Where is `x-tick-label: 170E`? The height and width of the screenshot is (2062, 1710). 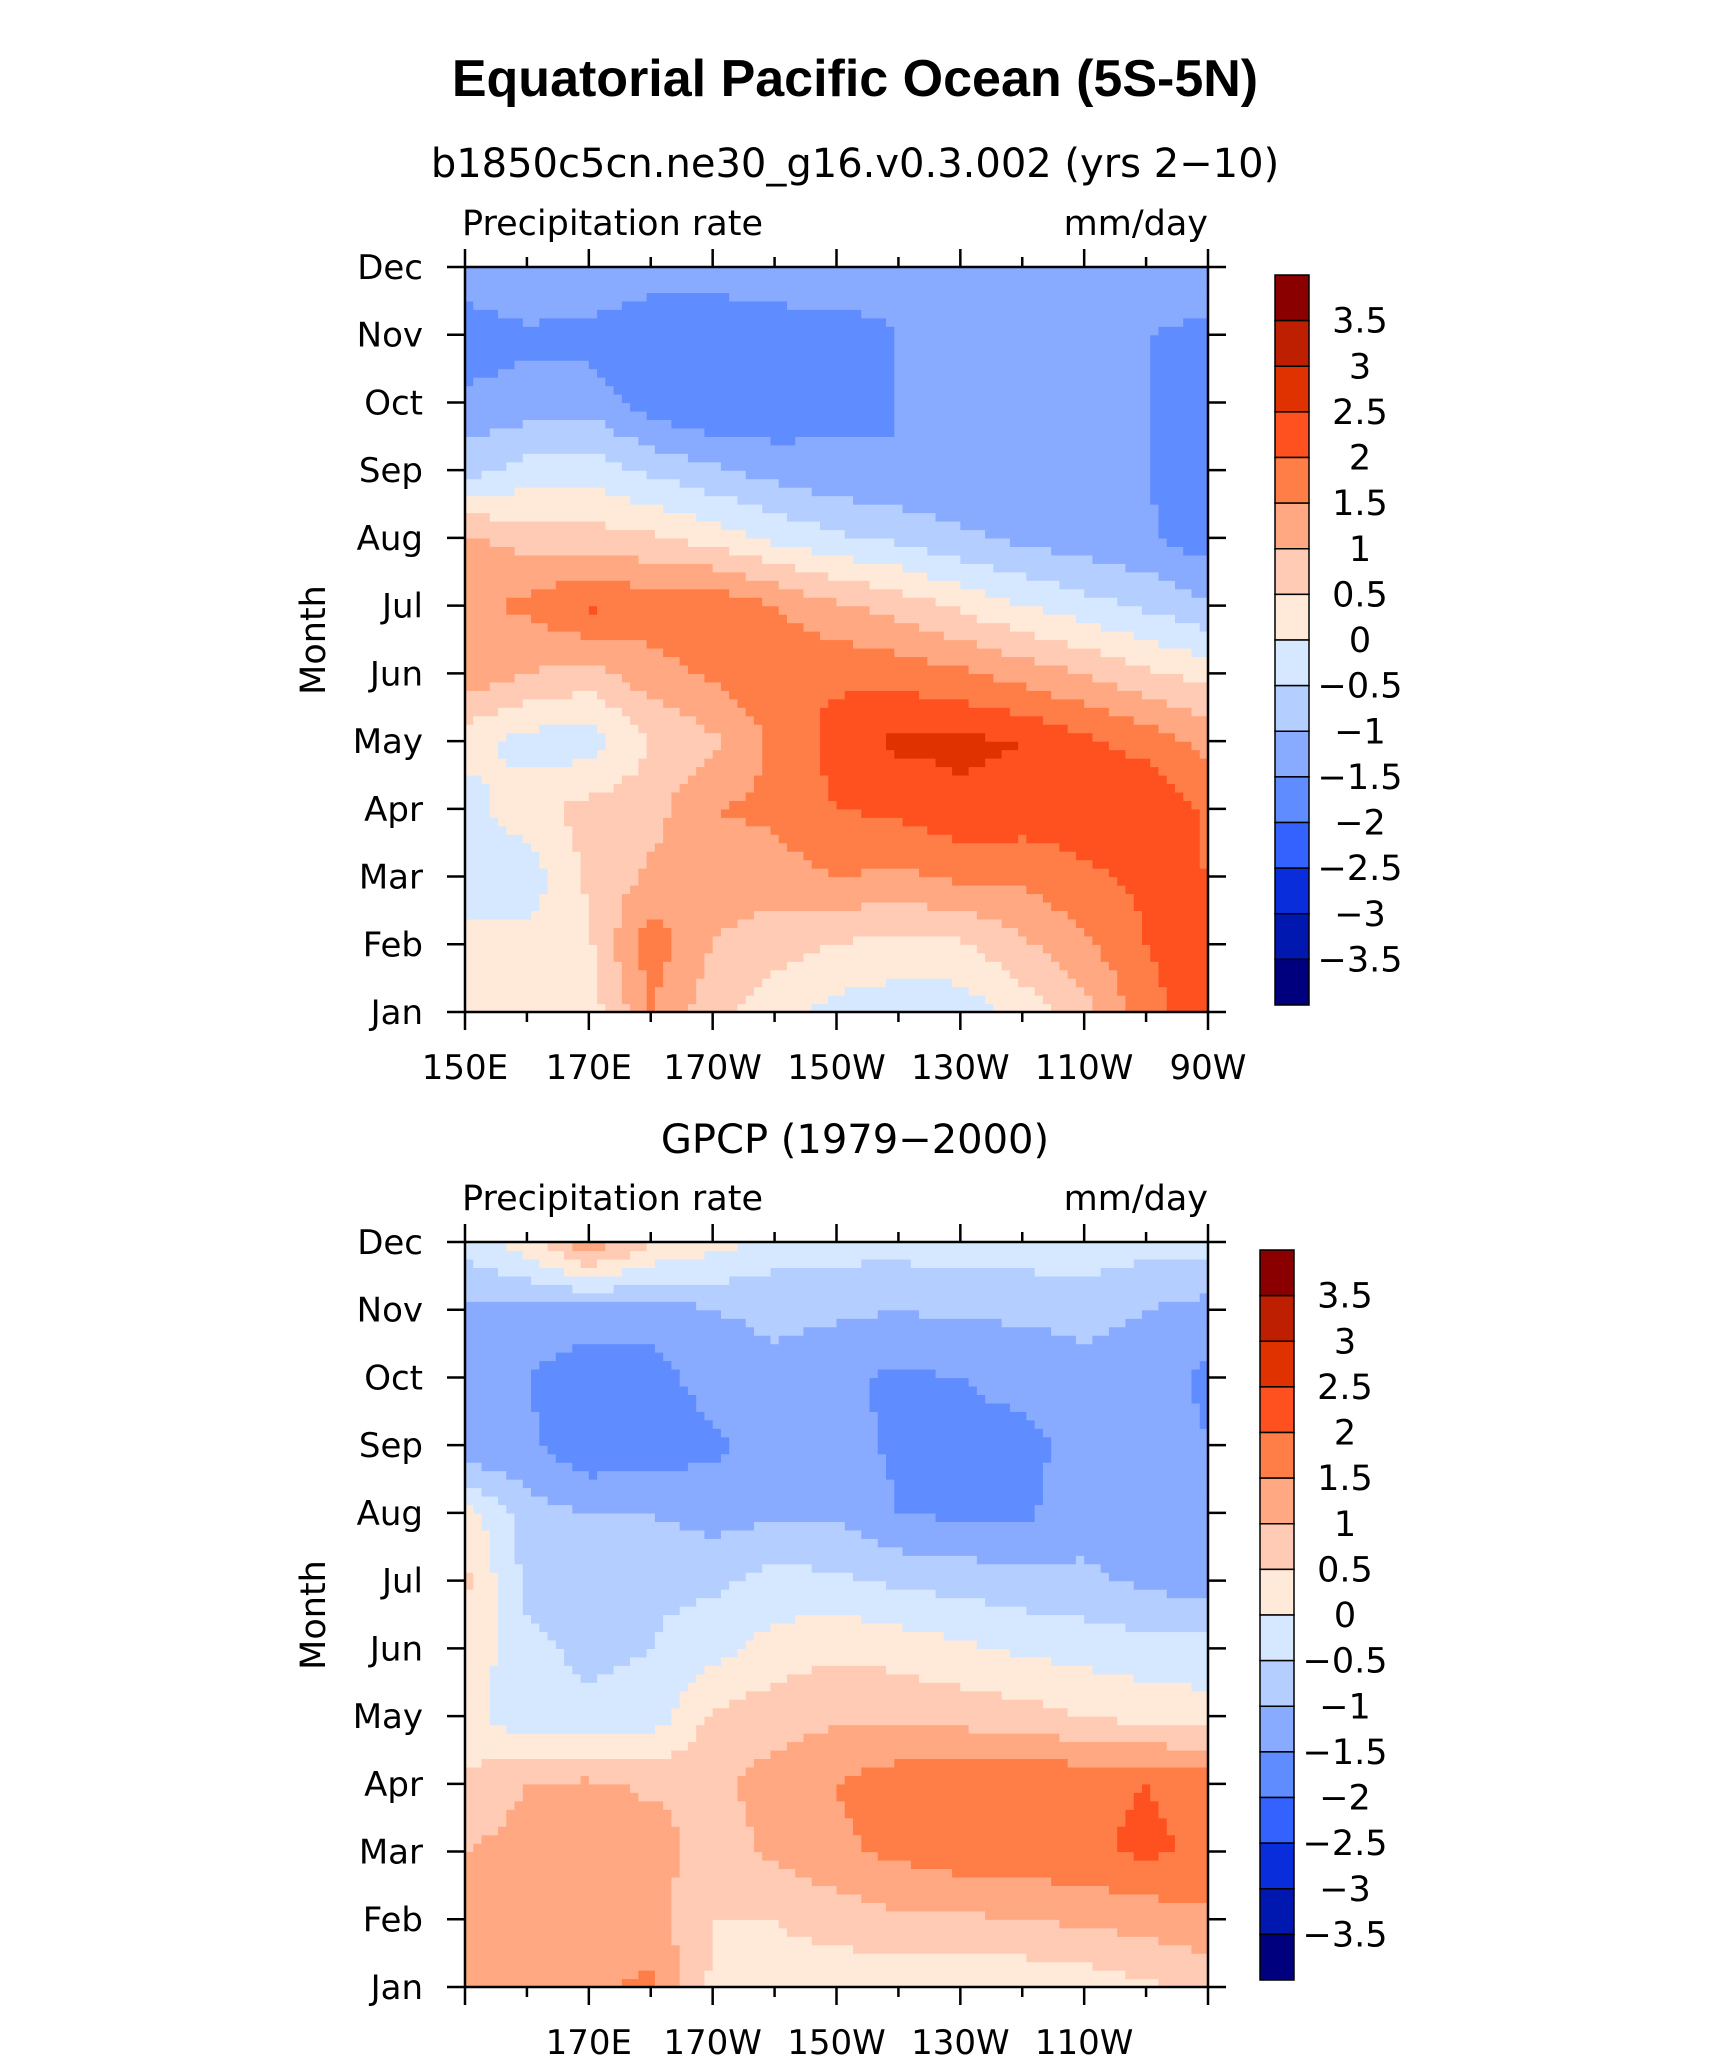
x-tick-label: 170E is located at coordinates (589, 2042).